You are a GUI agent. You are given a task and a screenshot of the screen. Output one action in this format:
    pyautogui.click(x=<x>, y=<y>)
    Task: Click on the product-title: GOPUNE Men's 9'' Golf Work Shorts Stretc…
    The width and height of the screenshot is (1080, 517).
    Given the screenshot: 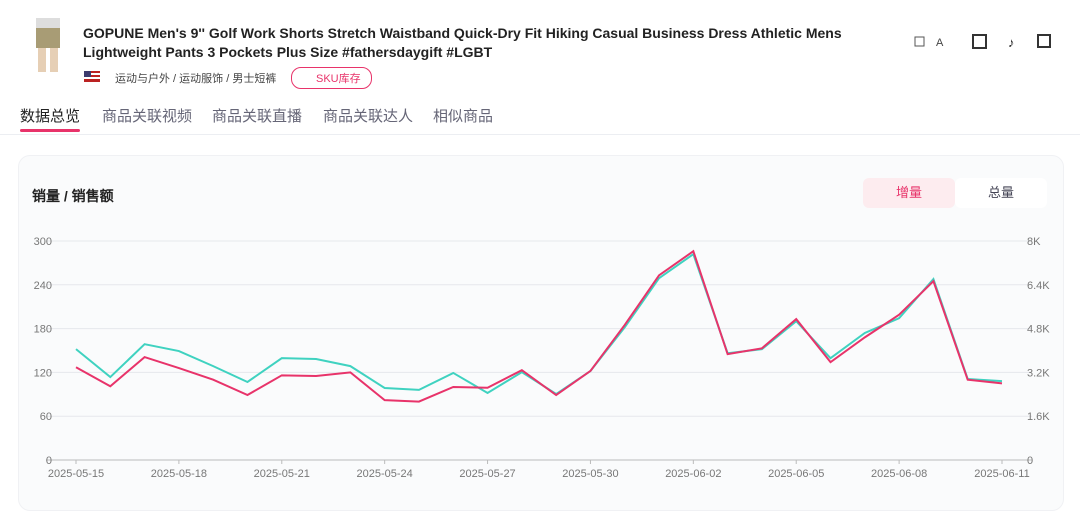 What is the action you would take?
    pyautogui.click(x=462, y=42)
    